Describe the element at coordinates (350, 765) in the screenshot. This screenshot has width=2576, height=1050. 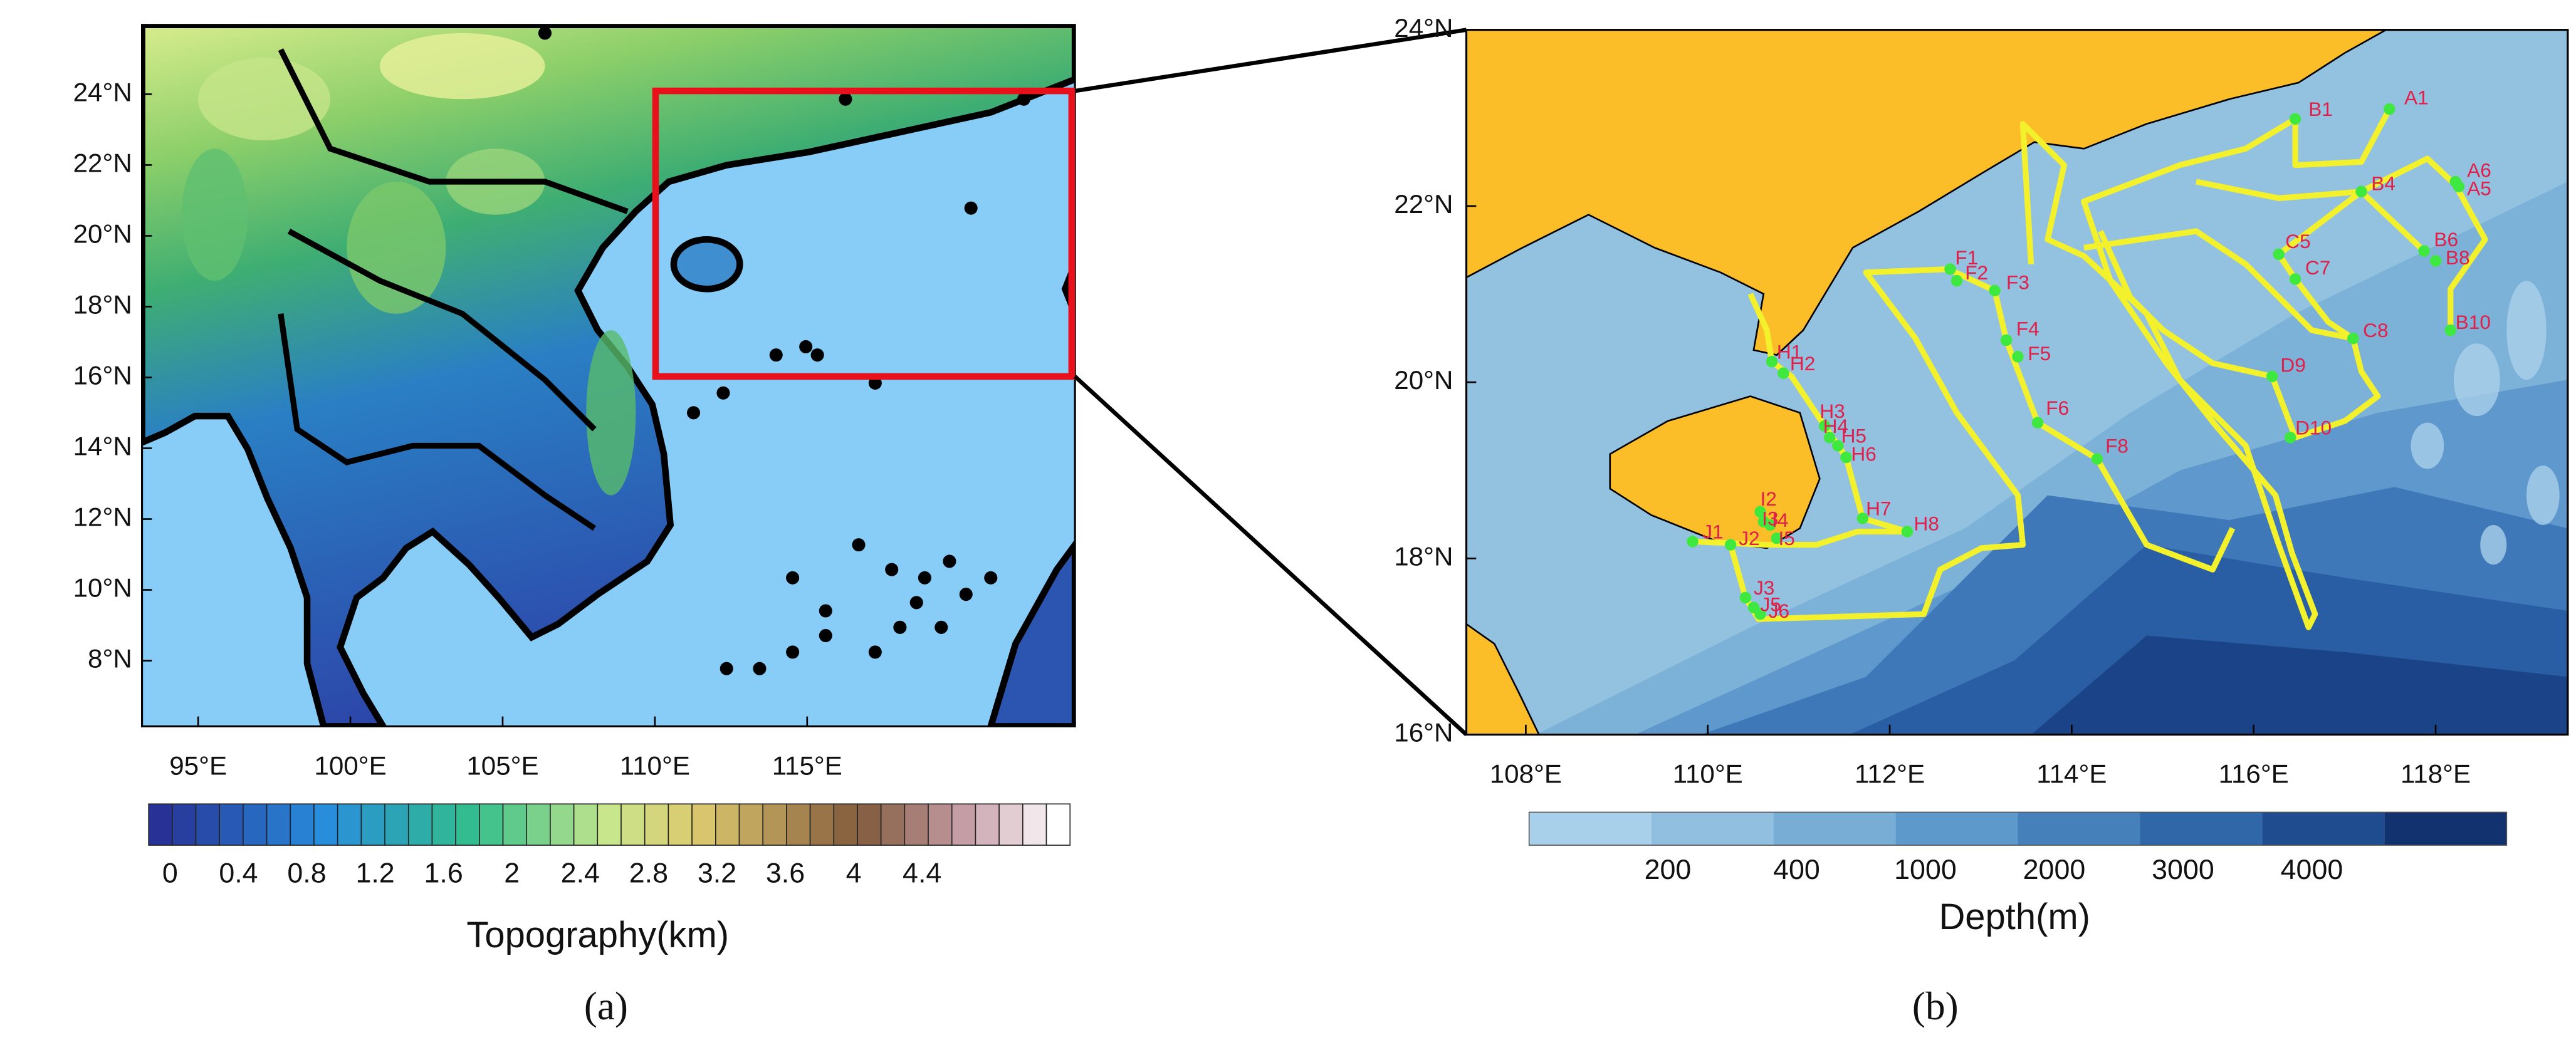
I see `lon-label: 100°E` at that location.